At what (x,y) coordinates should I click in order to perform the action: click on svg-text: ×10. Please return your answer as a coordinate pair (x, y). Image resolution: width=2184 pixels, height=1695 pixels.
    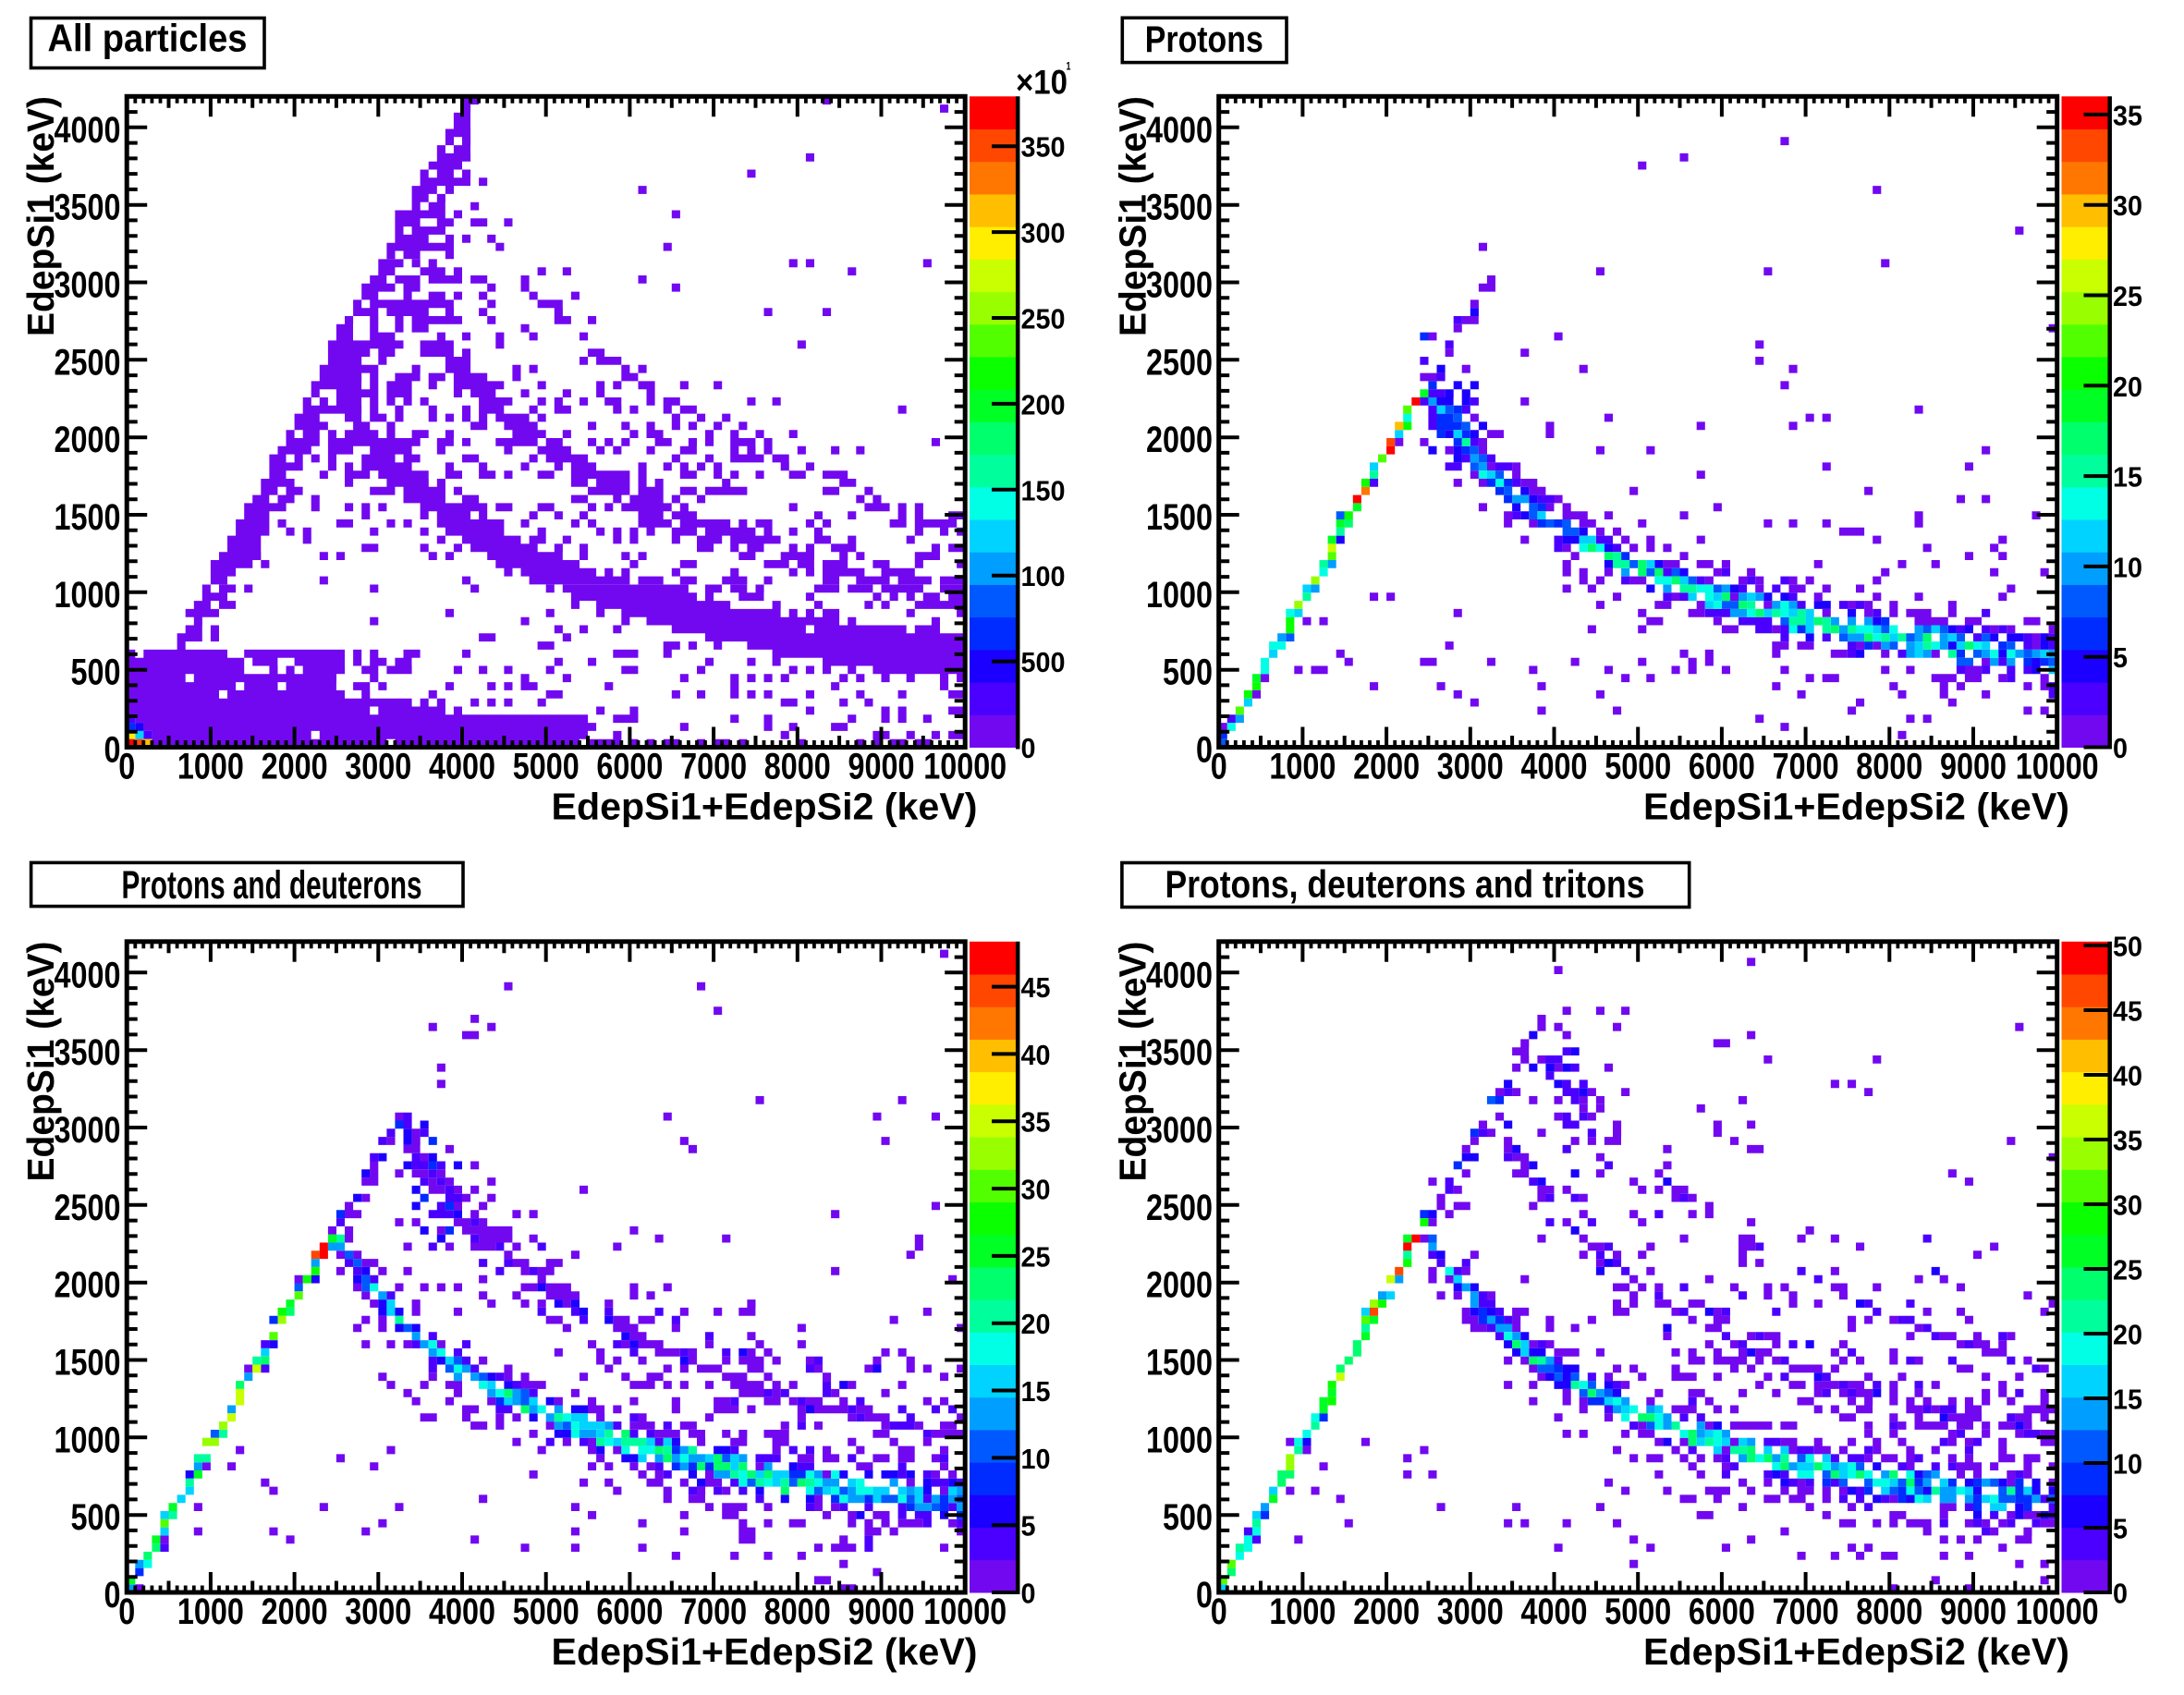
    Looking at the image, I should click on (1042, 83).